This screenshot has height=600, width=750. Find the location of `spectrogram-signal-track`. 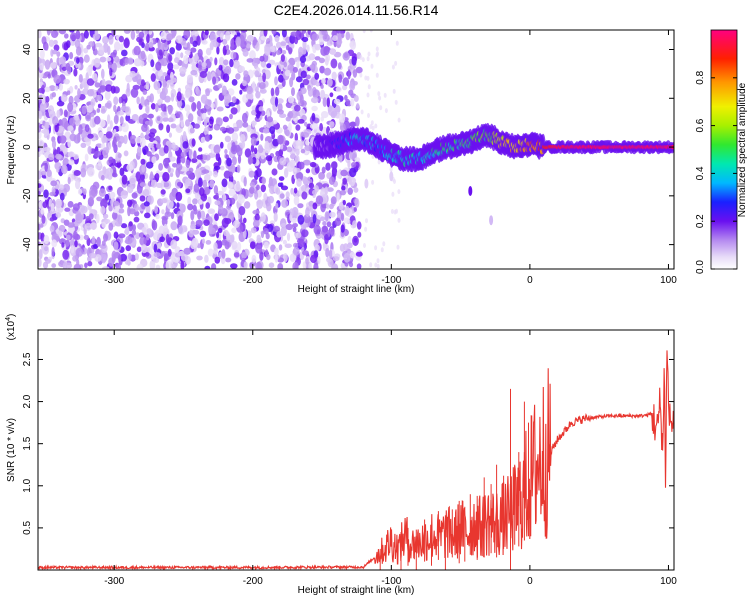

spectrogram-signal-track is located at coordinates (493, 174).